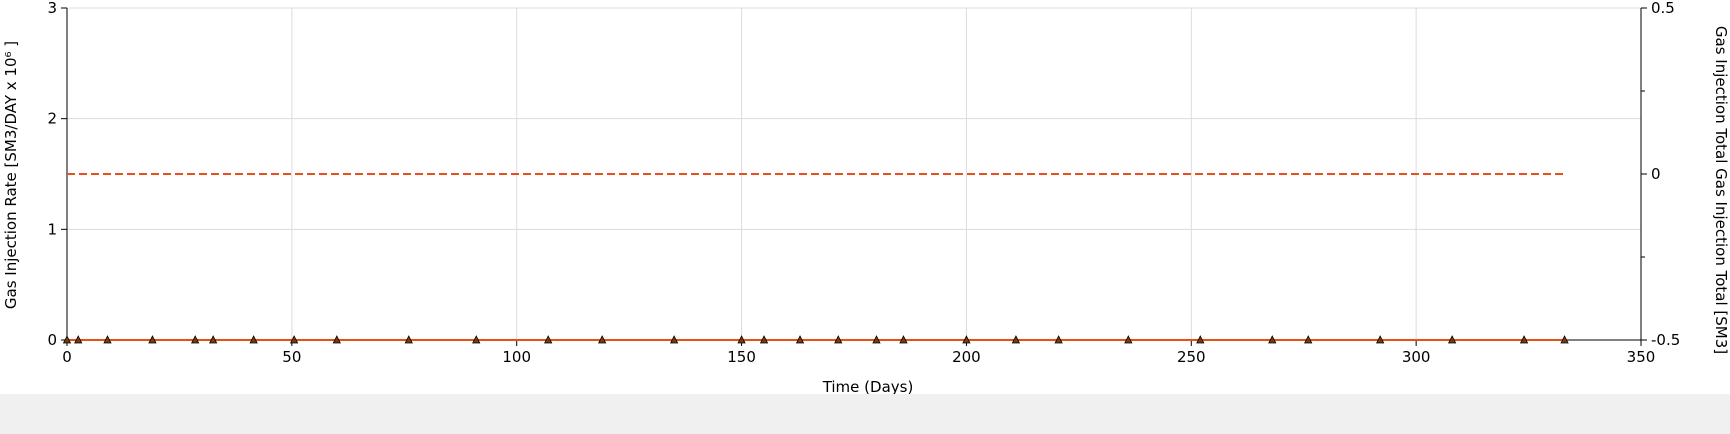  Describe the element at coordinates (1416, 357) in the screenshot. I see `x-tick-label: 300` at that location.